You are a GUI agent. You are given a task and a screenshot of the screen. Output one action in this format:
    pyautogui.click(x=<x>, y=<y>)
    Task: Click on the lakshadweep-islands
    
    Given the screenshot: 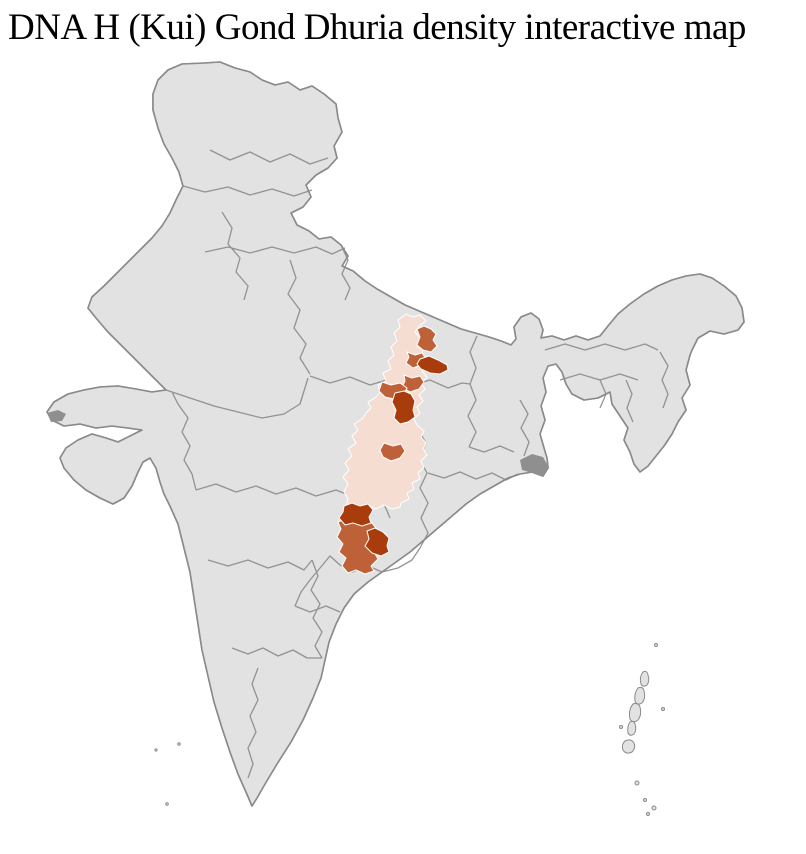 What is the action you would take?
    pyautogui.click(x=167, y=774)
    